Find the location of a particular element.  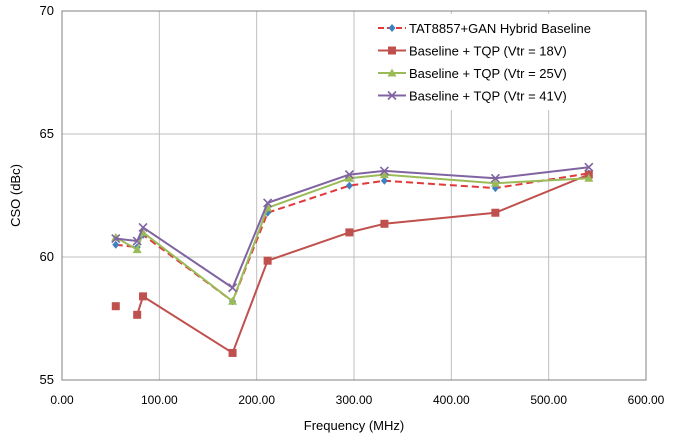

legend-box is located at coordinates (504, 62).